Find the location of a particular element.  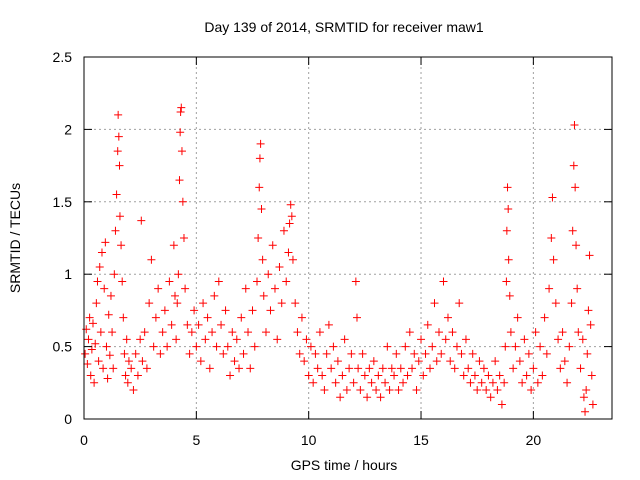

x-tick-label: 5 is located at coordinates (196, 440).